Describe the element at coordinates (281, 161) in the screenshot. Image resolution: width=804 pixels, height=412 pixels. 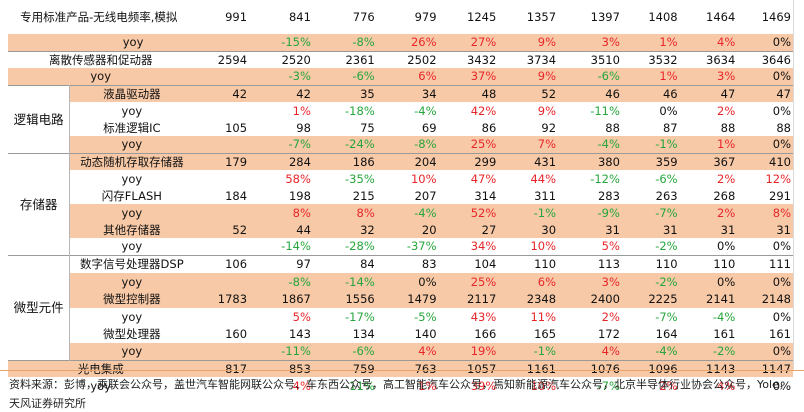
I see `value-cell: 284` at that location.